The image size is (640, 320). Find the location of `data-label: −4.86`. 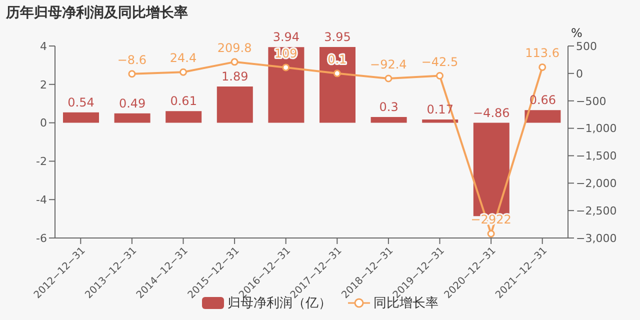

data-label: −4.86 is located at coordinates (491, 113).